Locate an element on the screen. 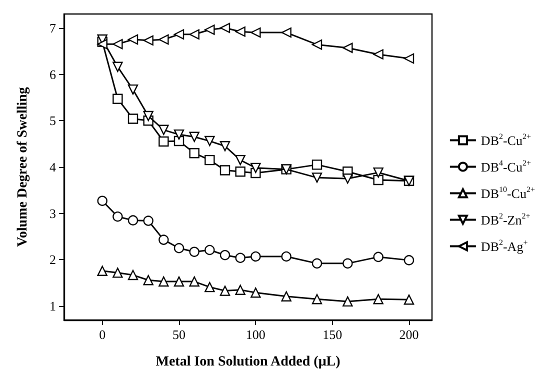  y-tick-label: 3 is located at coordinates (53, 213).